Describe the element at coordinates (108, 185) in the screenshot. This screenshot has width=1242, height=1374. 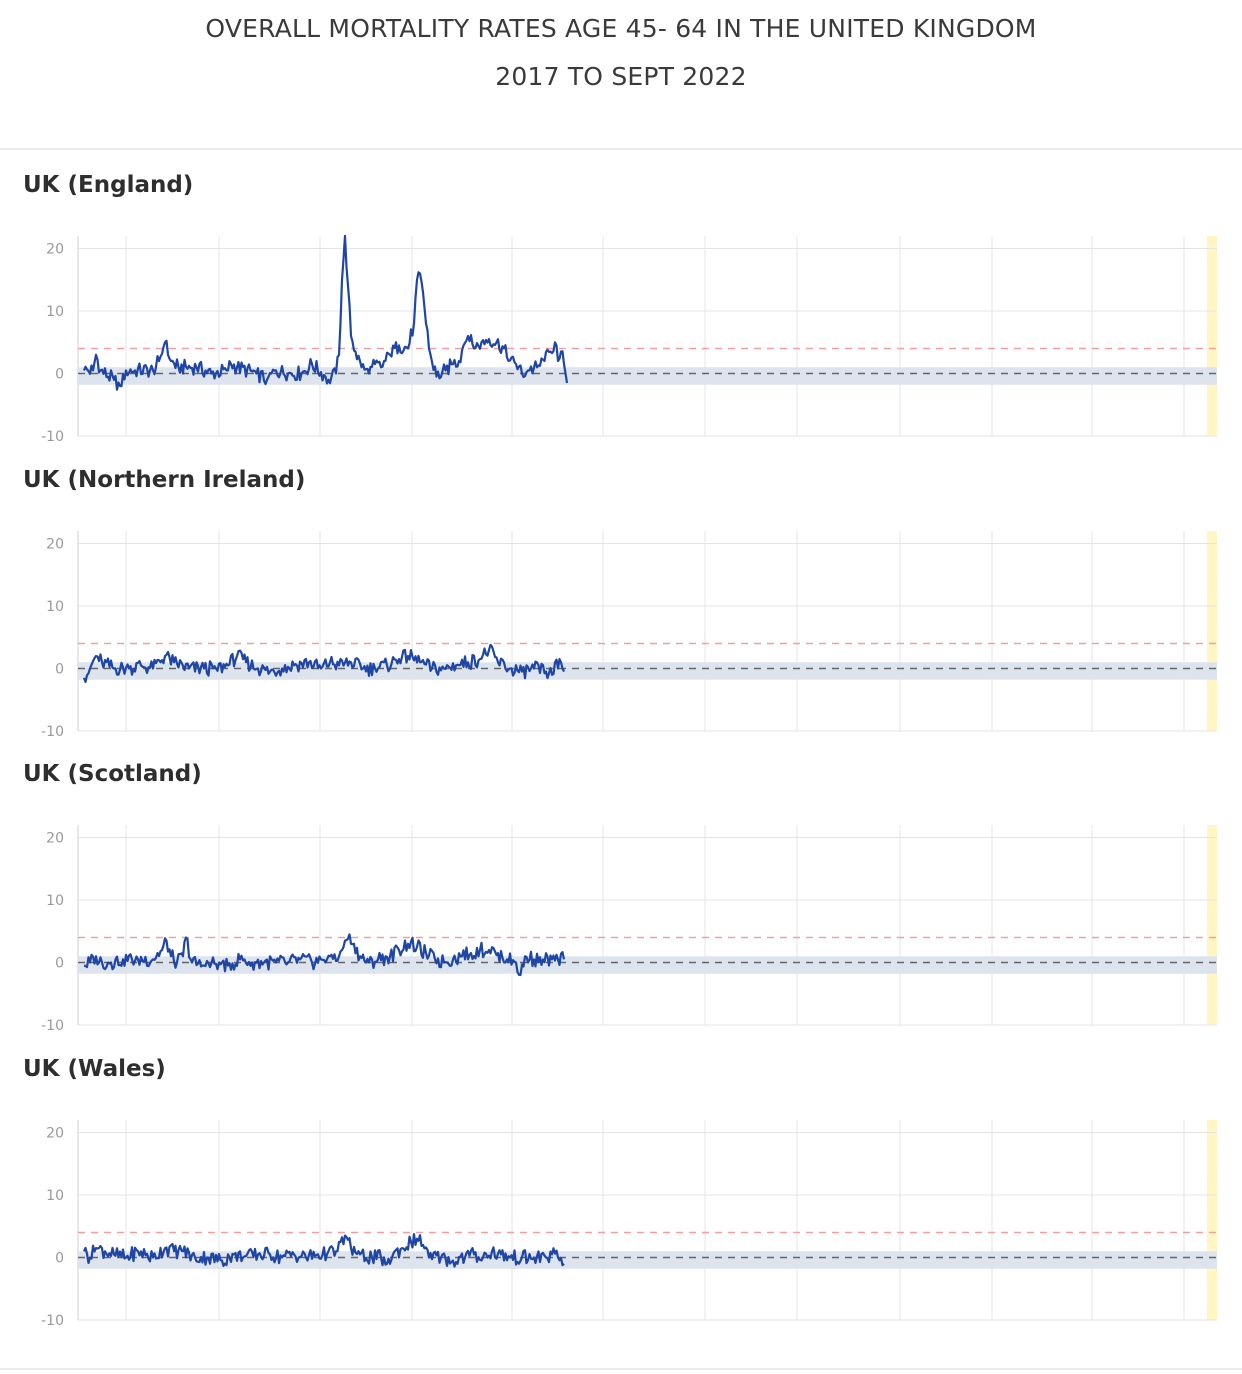
I see `panel-title-england: UK (England)` at that location.